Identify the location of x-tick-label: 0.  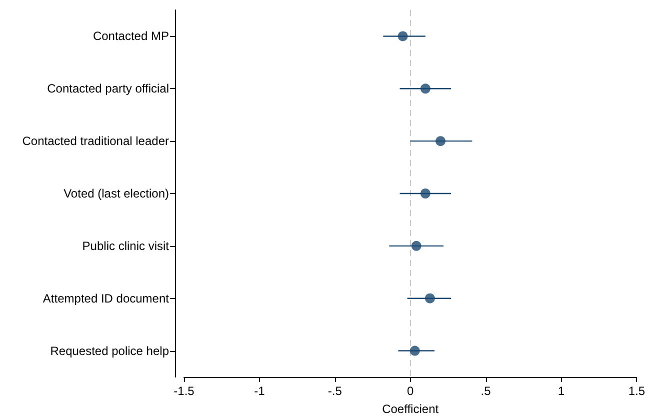
(410, 391).